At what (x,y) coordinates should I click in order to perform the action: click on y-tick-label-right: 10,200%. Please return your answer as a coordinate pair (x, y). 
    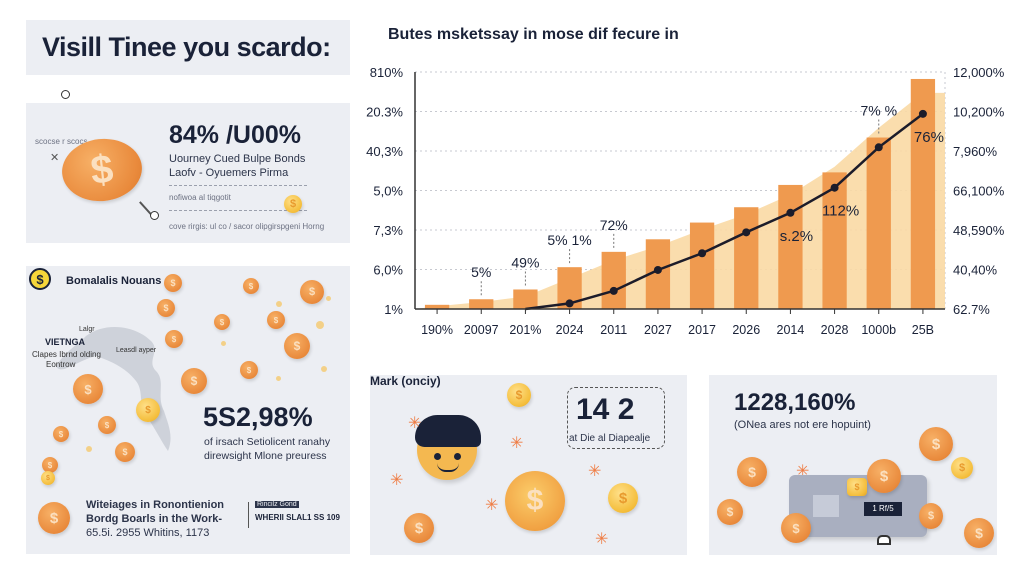
    Looking at the image, I should click on (979, 112).